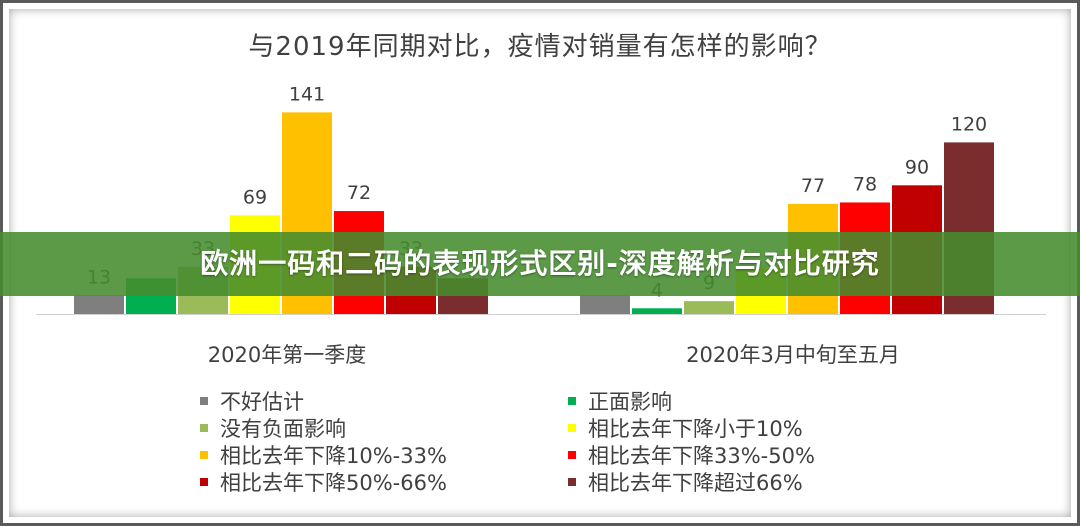  I want to click on legend-item-2: 正面影响, so click(620, 402).